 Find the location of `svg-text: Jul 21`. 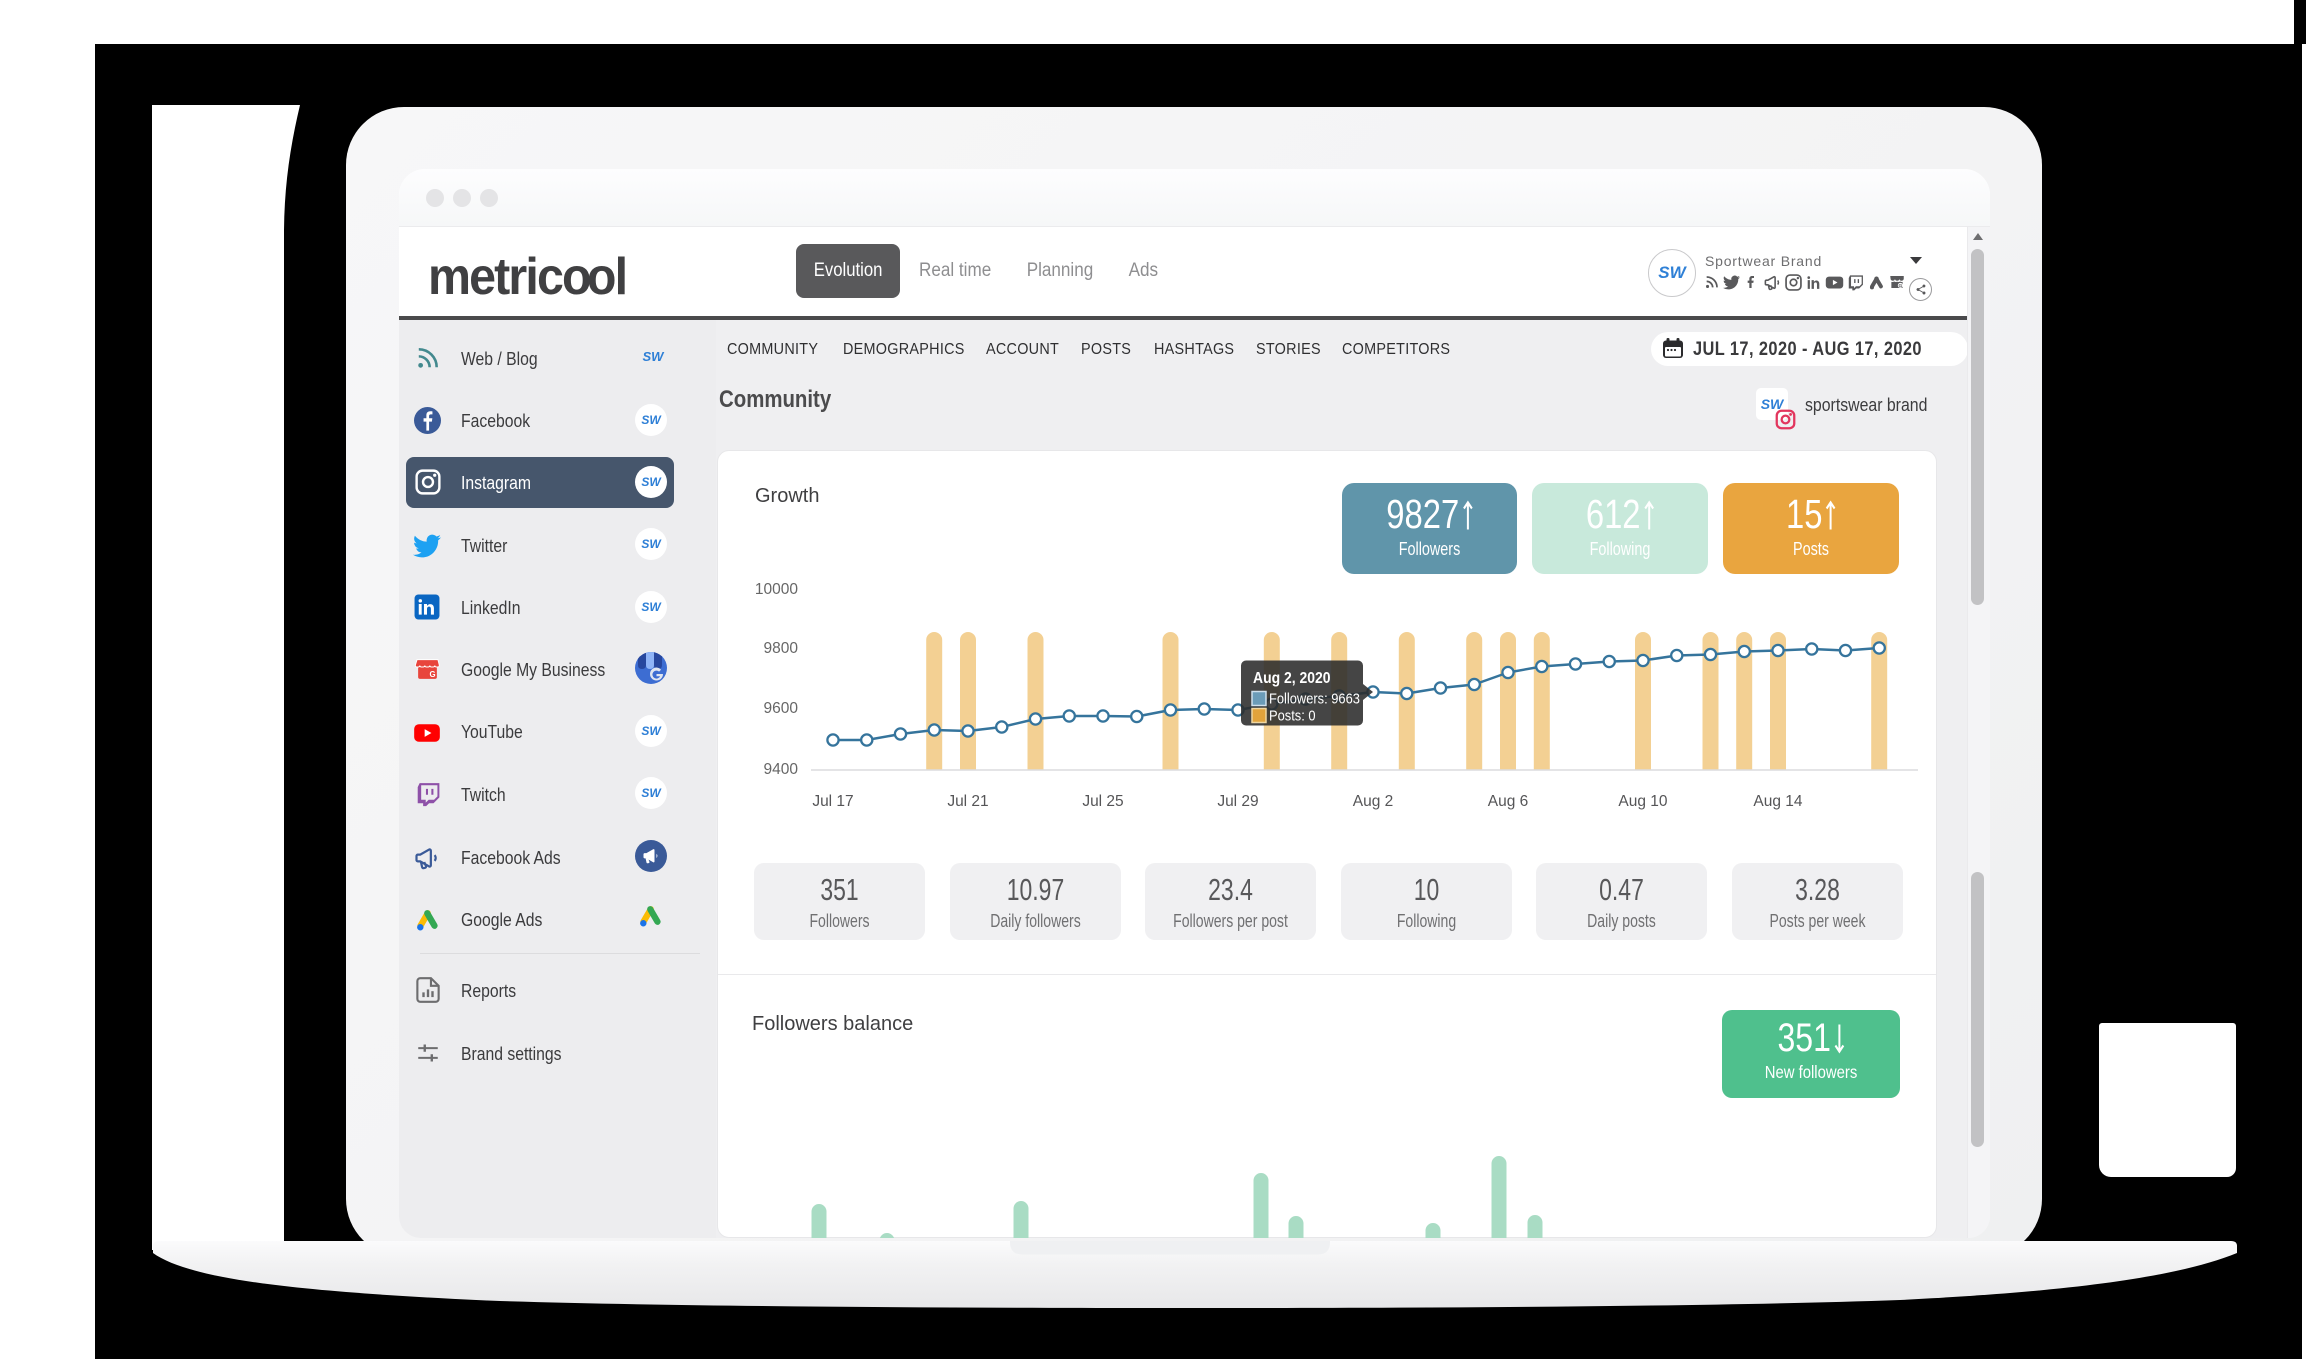

svg-text: Jul 21 is located at coordinates (967, 801).